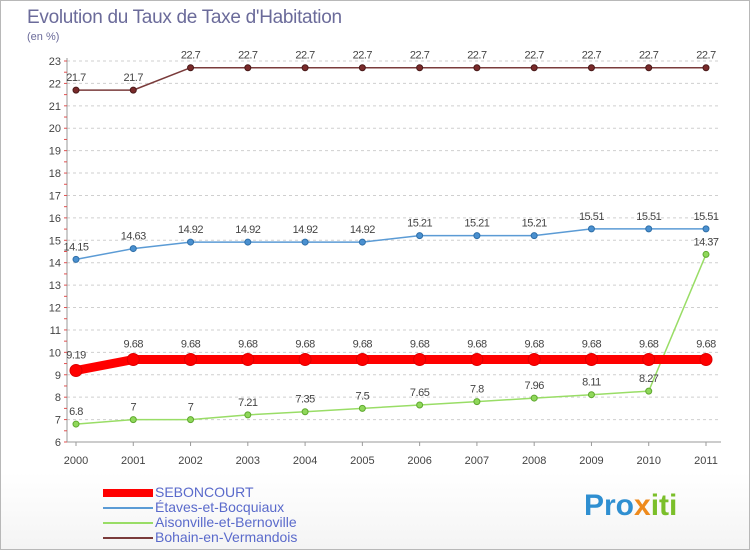 The width and height of the screenshot is (750, 550). Describe the element at coordinates (58, 376) in the screenshot. I see `y-tick-label: 9` at that location.